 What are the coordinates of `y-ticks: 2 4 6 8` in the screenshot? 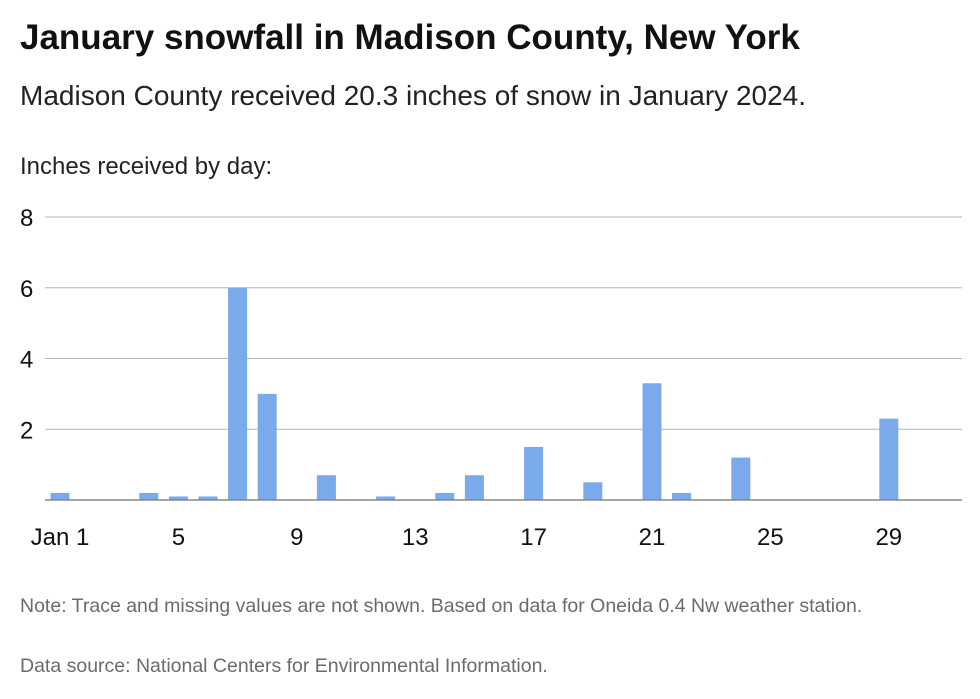 It's located at (26, 324).